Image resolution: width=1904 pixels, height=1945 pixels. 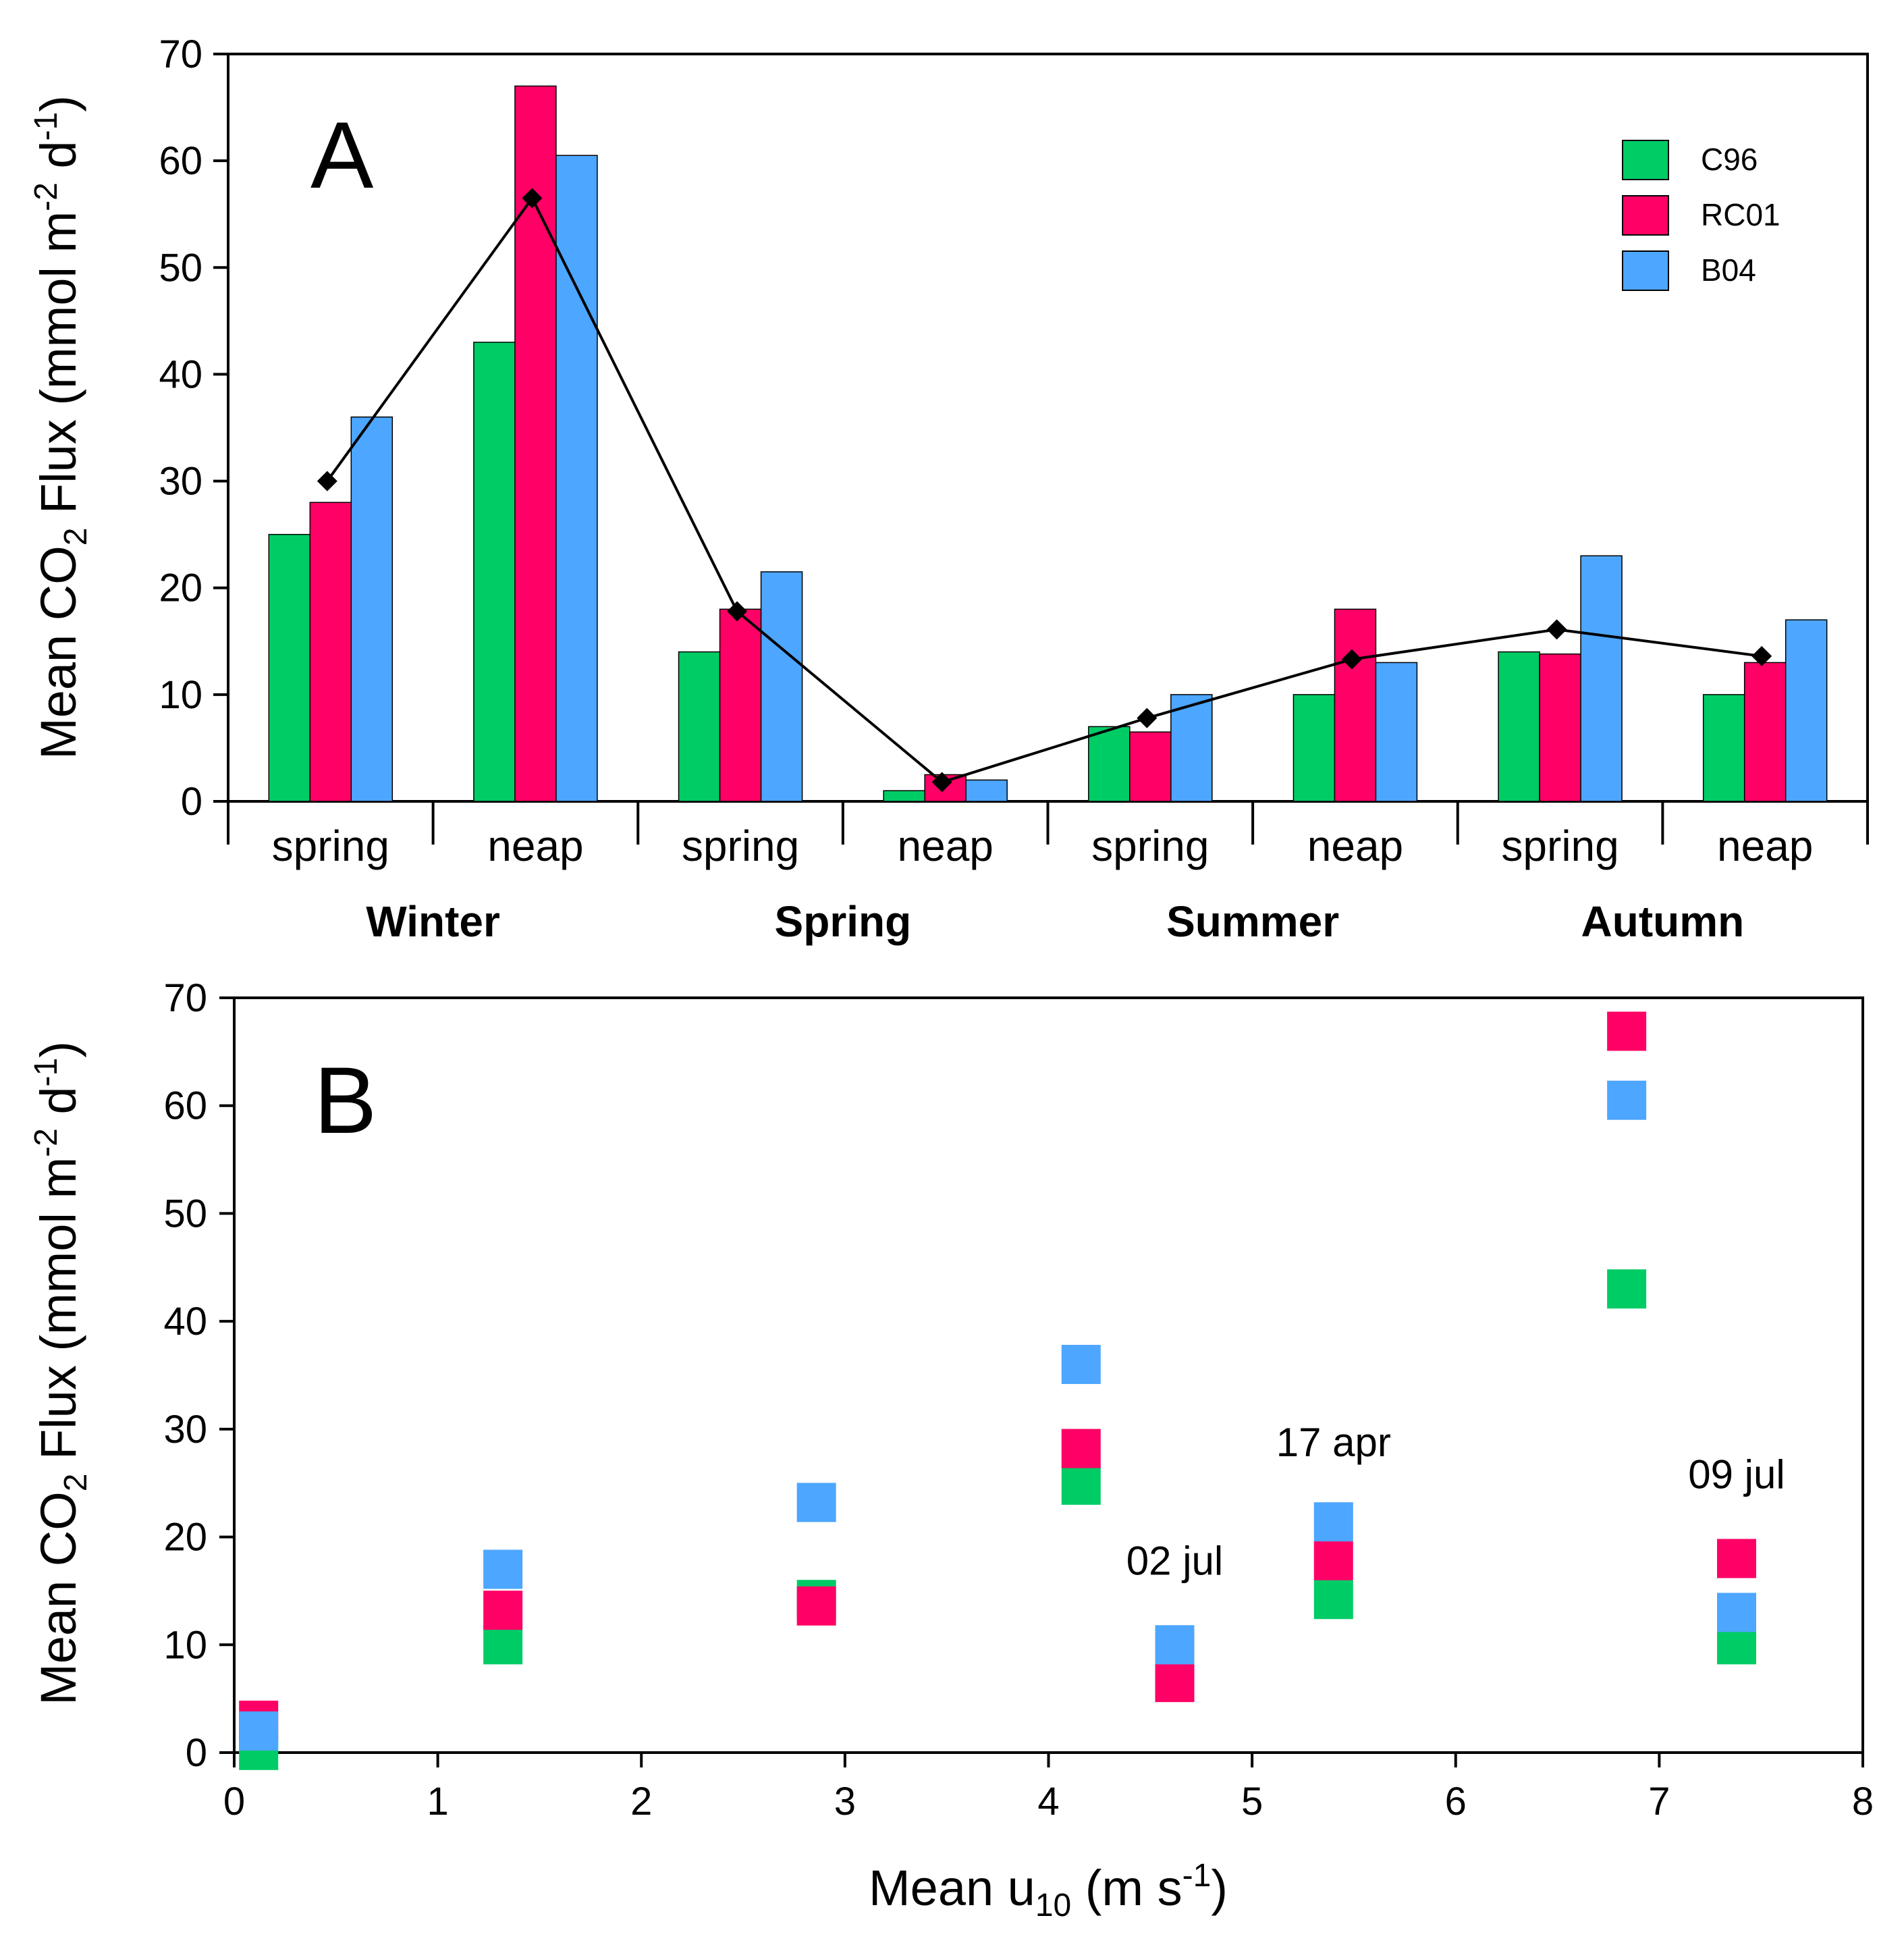 What do you see at coordinates (1646, 215) in the screenshot?
I see `legend-swatch-rc01` at bounding box center [1646, 215].